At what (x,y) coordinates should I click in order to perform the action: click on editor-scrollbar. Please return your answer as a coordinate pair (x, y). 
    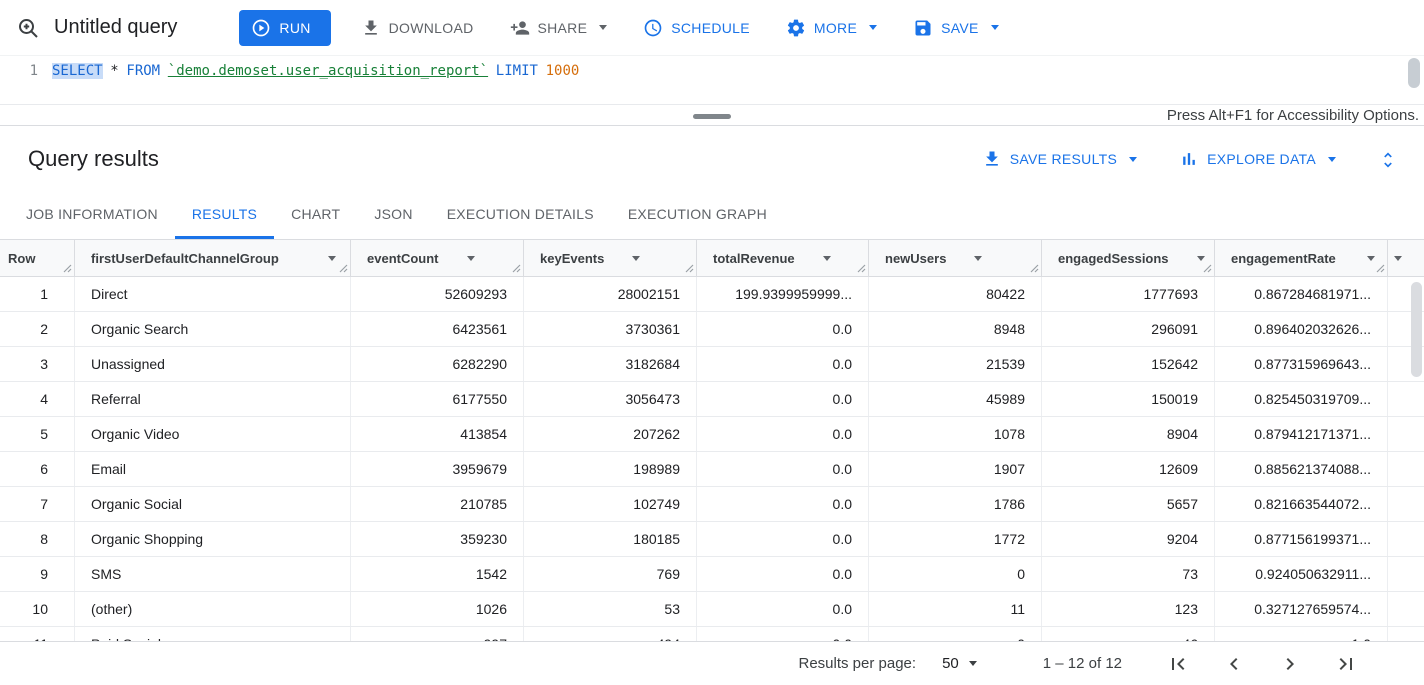
    Looking at the image, I should click on (1414, 80).